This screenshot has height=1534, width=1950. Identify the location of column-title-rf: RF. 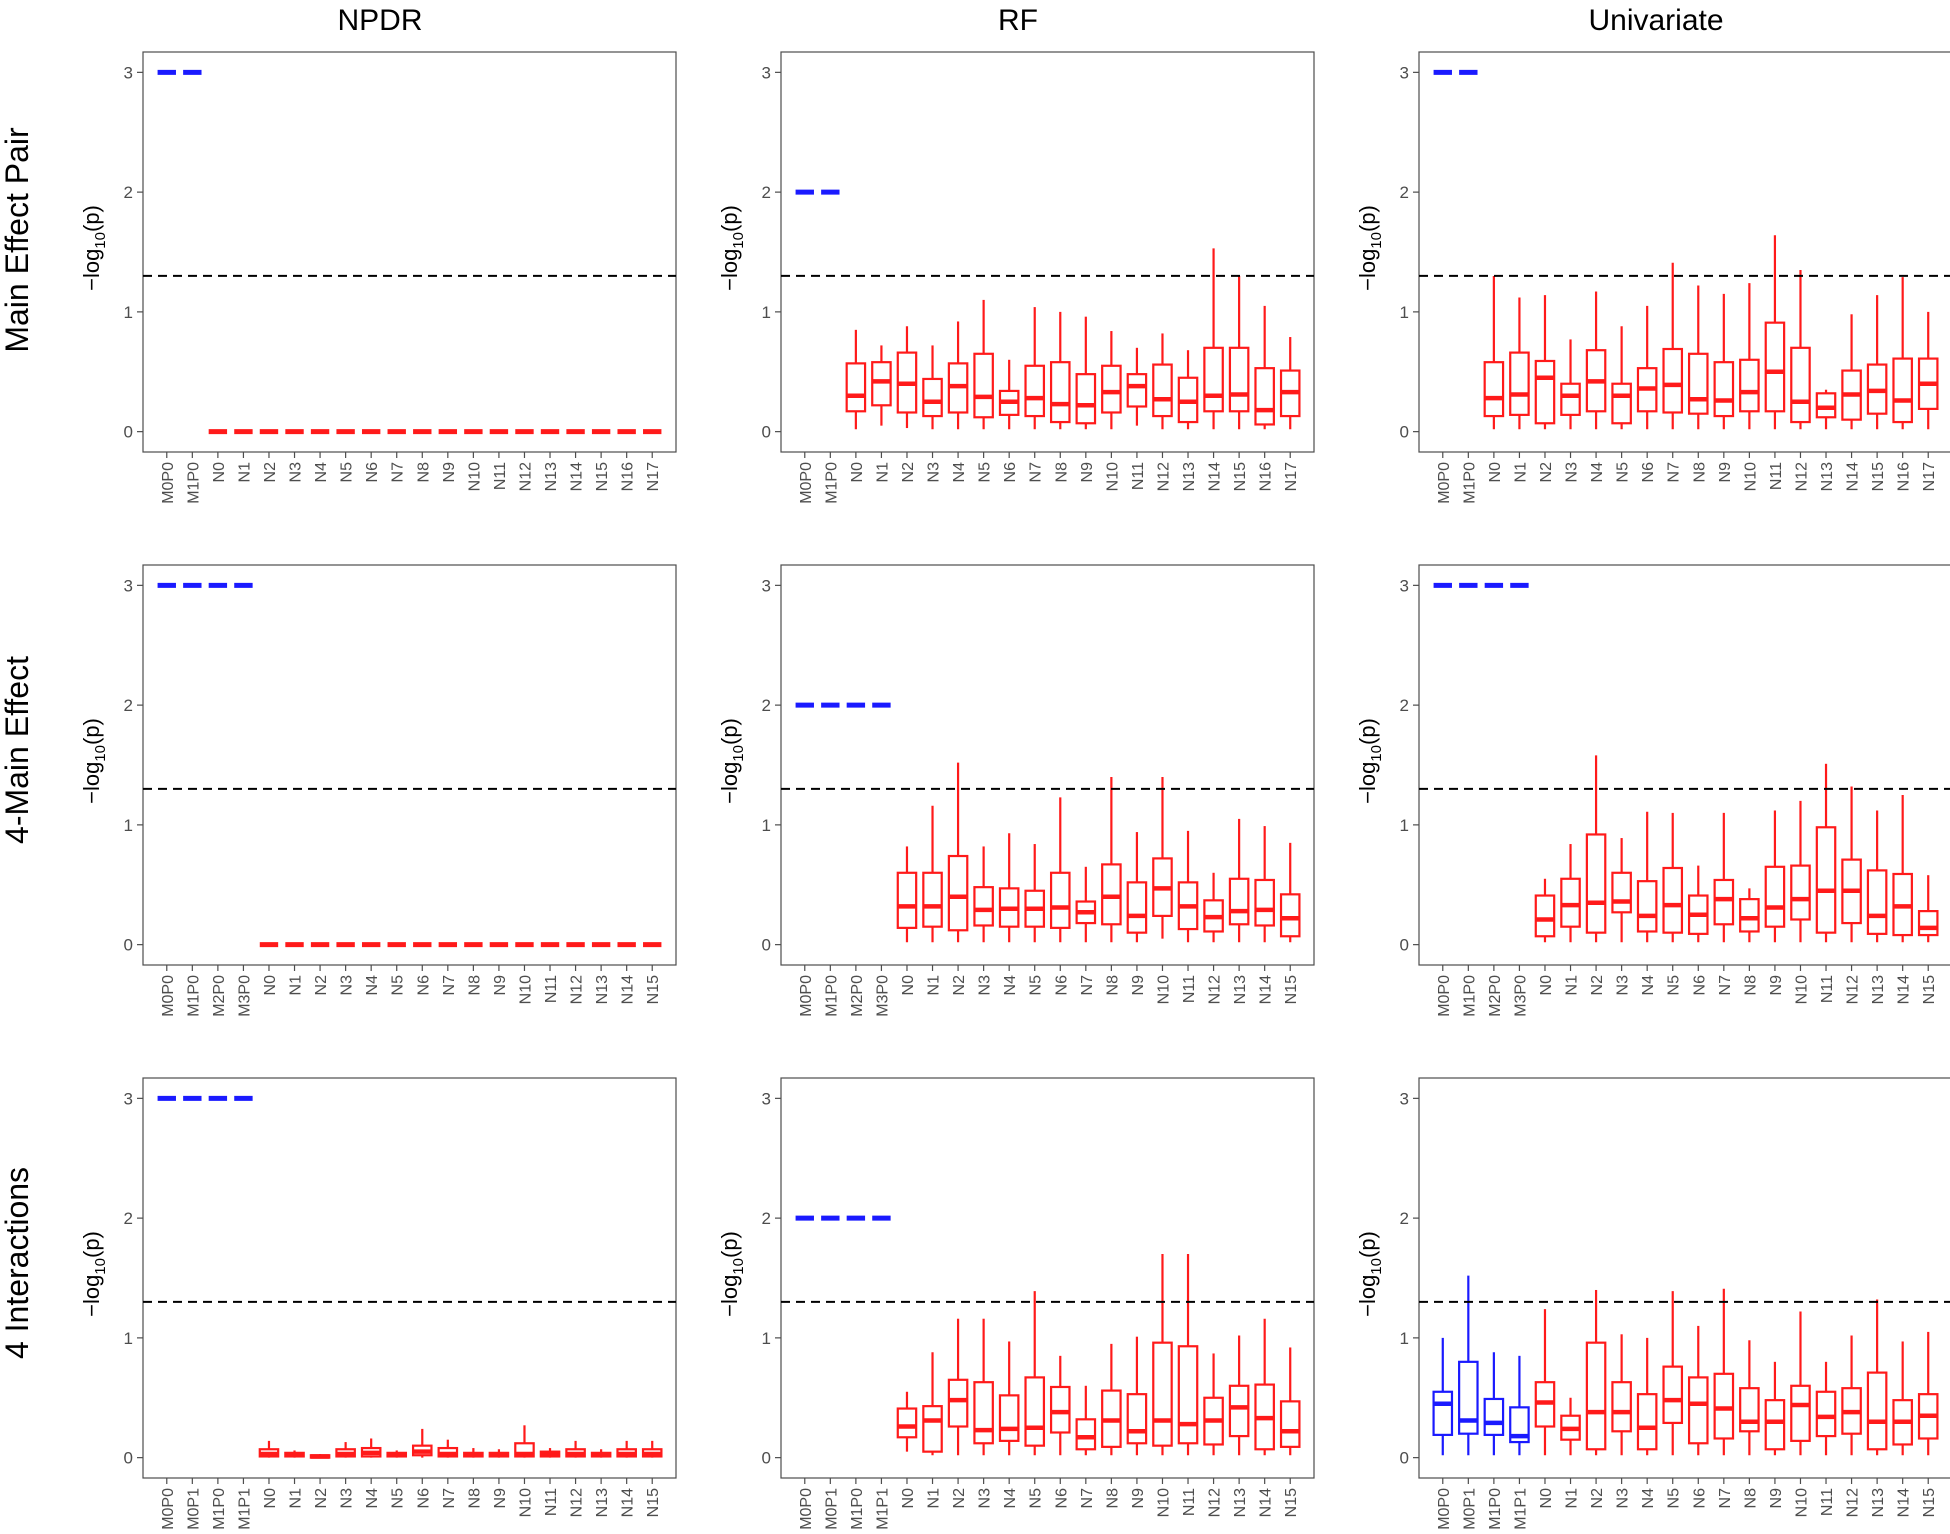
(1018, 20).